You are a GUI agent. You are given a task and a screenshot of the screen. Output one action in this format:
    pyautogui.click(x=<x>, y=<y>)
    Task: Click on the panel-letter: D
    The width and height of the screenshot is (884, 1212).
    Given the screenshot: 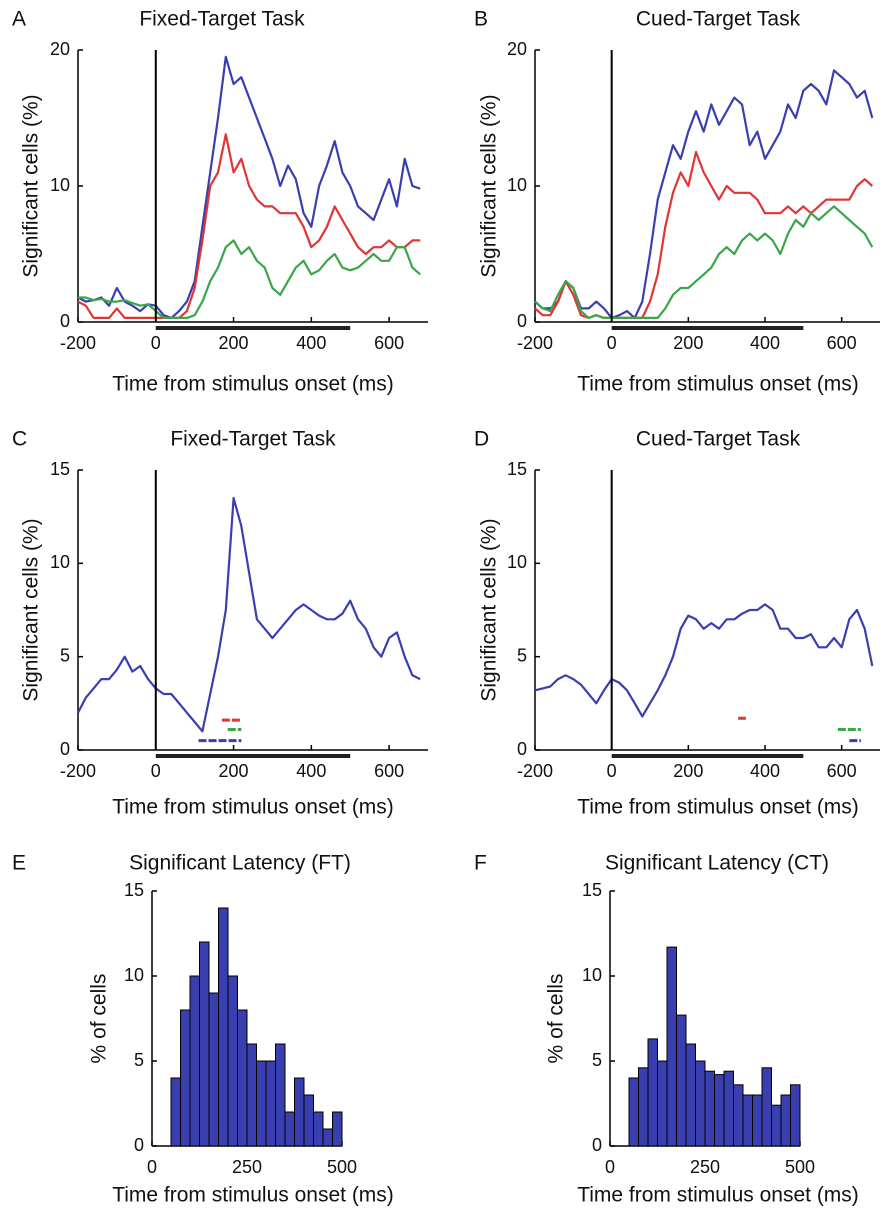 What is the action you would take?
    pyautogui.click(x=481, y=439)
    